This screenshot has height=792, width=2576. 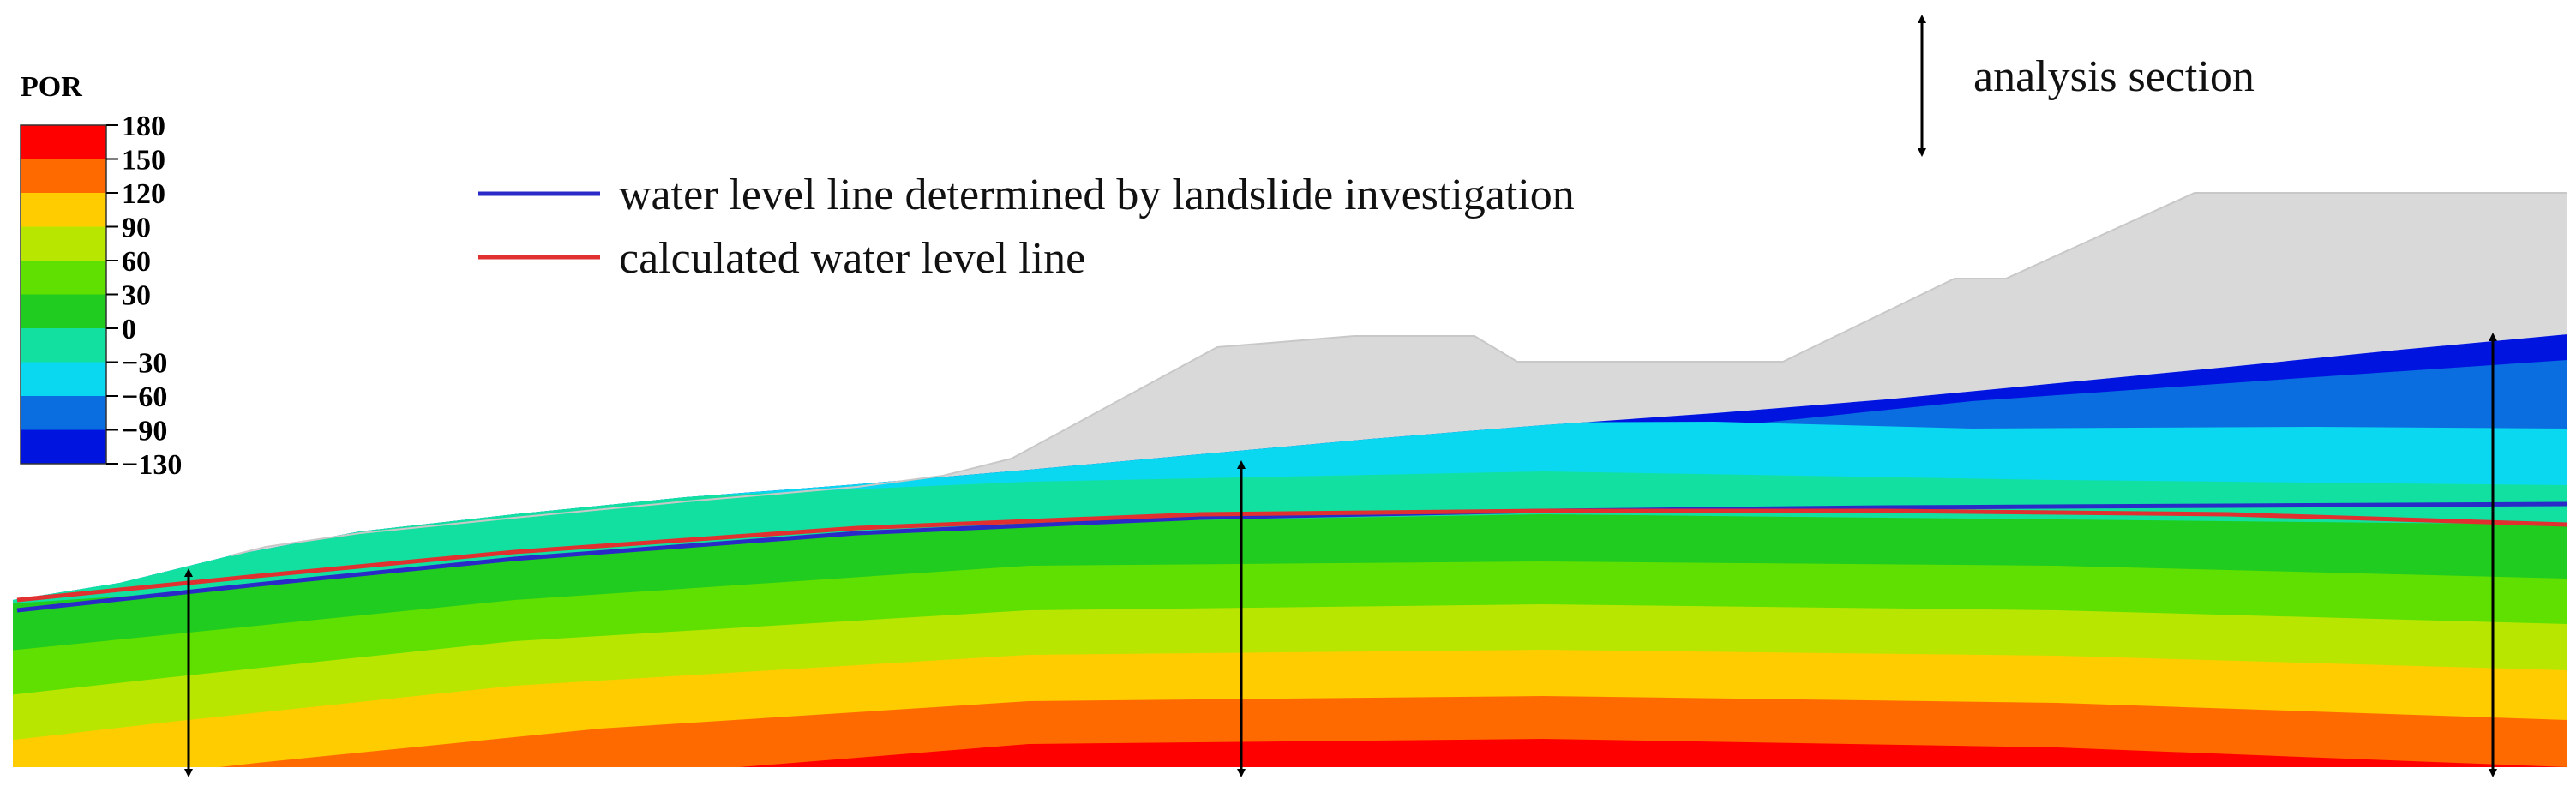 I want to click on legend-title: POR, so click(x=51, y=87).